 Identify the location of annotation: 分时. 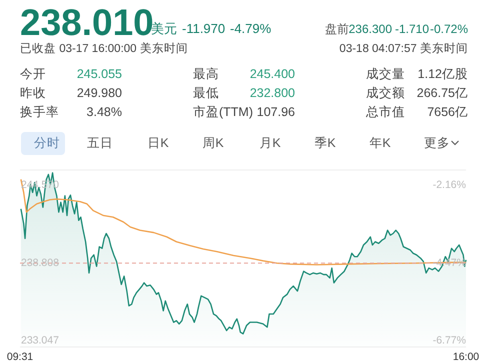
(47, 143).